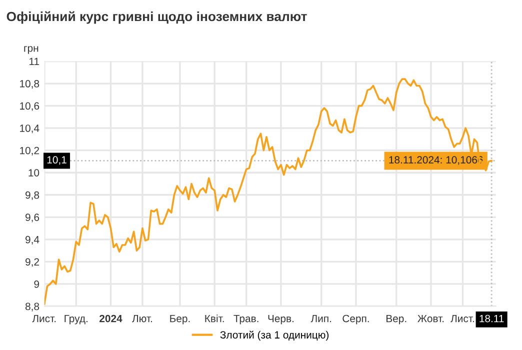 The height and width of the screenshot is (350, 522). What do you see at coordinates (355, 319) in the screenshot?
I see `x-tick-label: Серп.` at bounding box center [355, 319].